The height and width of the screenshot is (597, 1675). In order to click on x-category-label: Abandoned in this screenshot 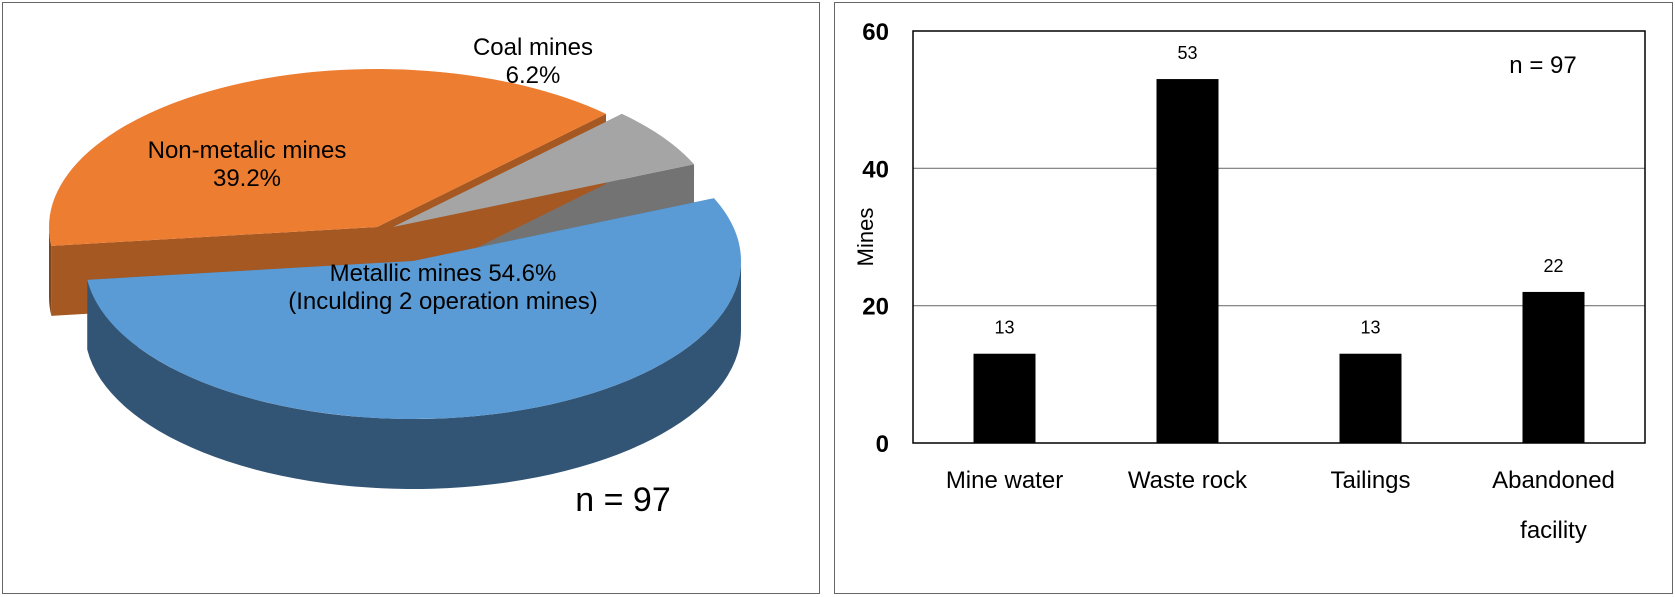, I will do `click(1553, 480)`.